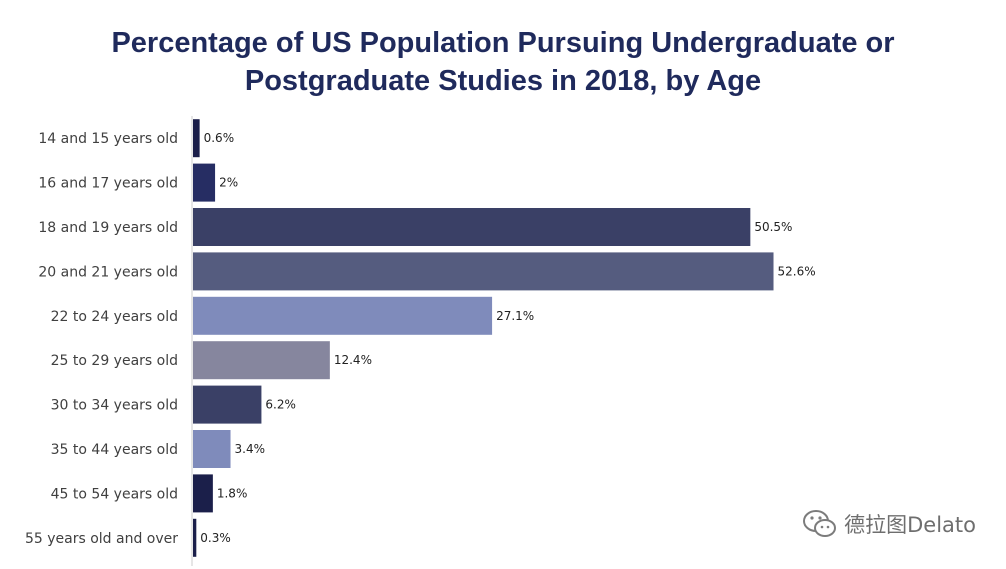 The height and width of the screenshot is (569, 1006). What do you see at coordinates (353, 360) in the screenshot?
I see `value-label: 12.4%` at bounding box center [353, 360].